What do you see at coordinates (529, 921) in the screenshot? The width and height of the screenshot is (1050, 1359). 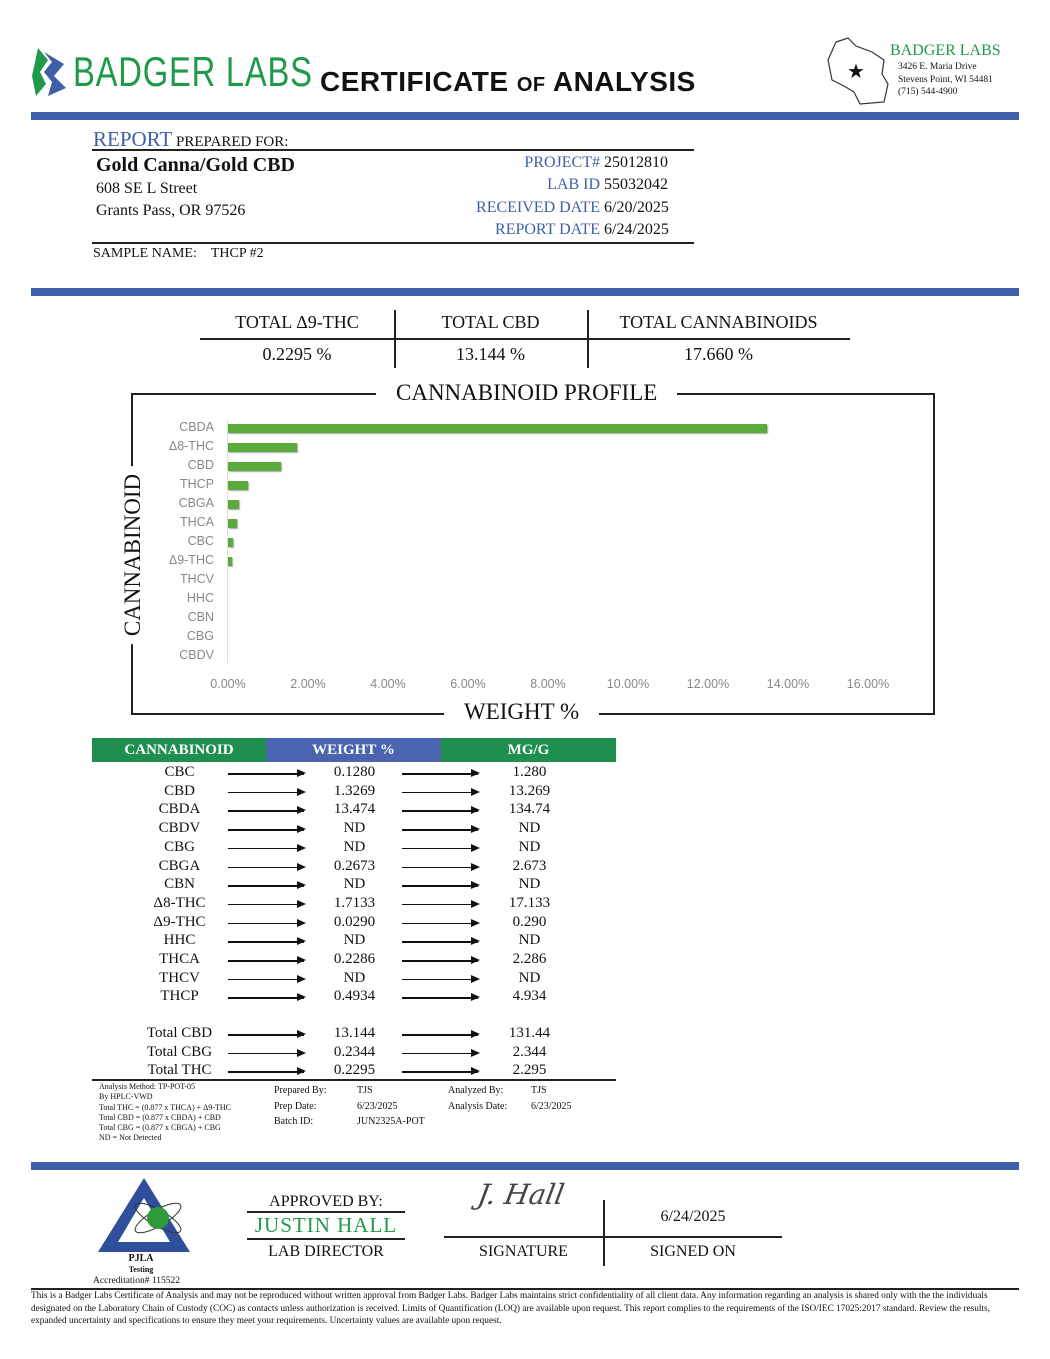 I see `mgg-value: 0.290` at bounding box center [529, 921].